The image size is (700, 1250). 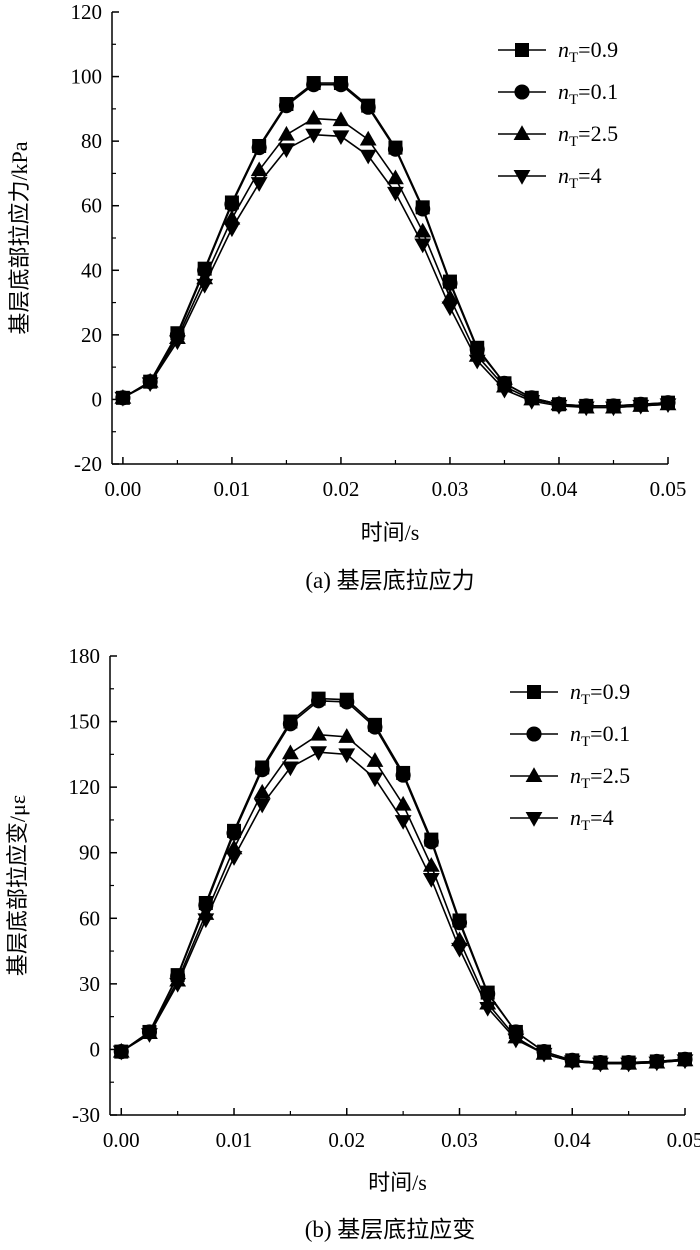 I want to click on y-tick-label: 150, so click(x=85, y=722).